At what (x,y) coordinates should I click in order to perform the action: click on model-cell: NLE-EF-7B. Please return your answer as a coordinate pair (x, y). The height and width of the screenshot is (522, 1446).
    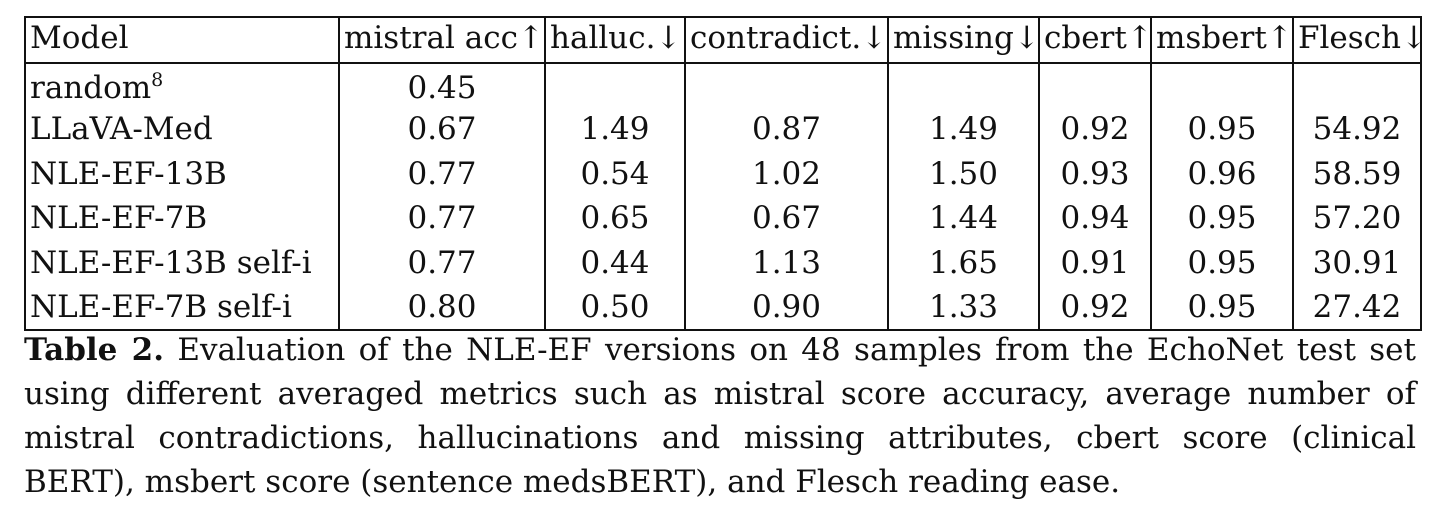
    Looking at the image, I should click on (182, 218).